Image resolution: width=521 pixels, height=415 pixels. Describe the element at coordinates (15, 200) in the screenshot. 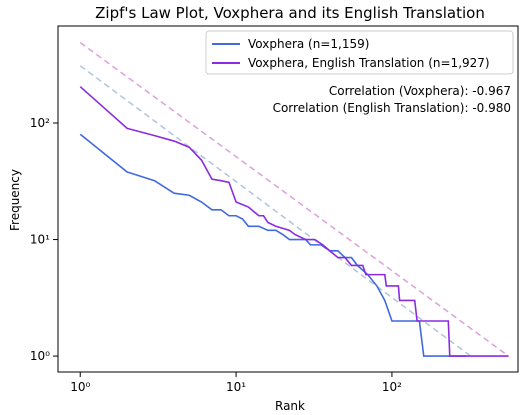

I see `y-axis-label: Frequency` at that location.